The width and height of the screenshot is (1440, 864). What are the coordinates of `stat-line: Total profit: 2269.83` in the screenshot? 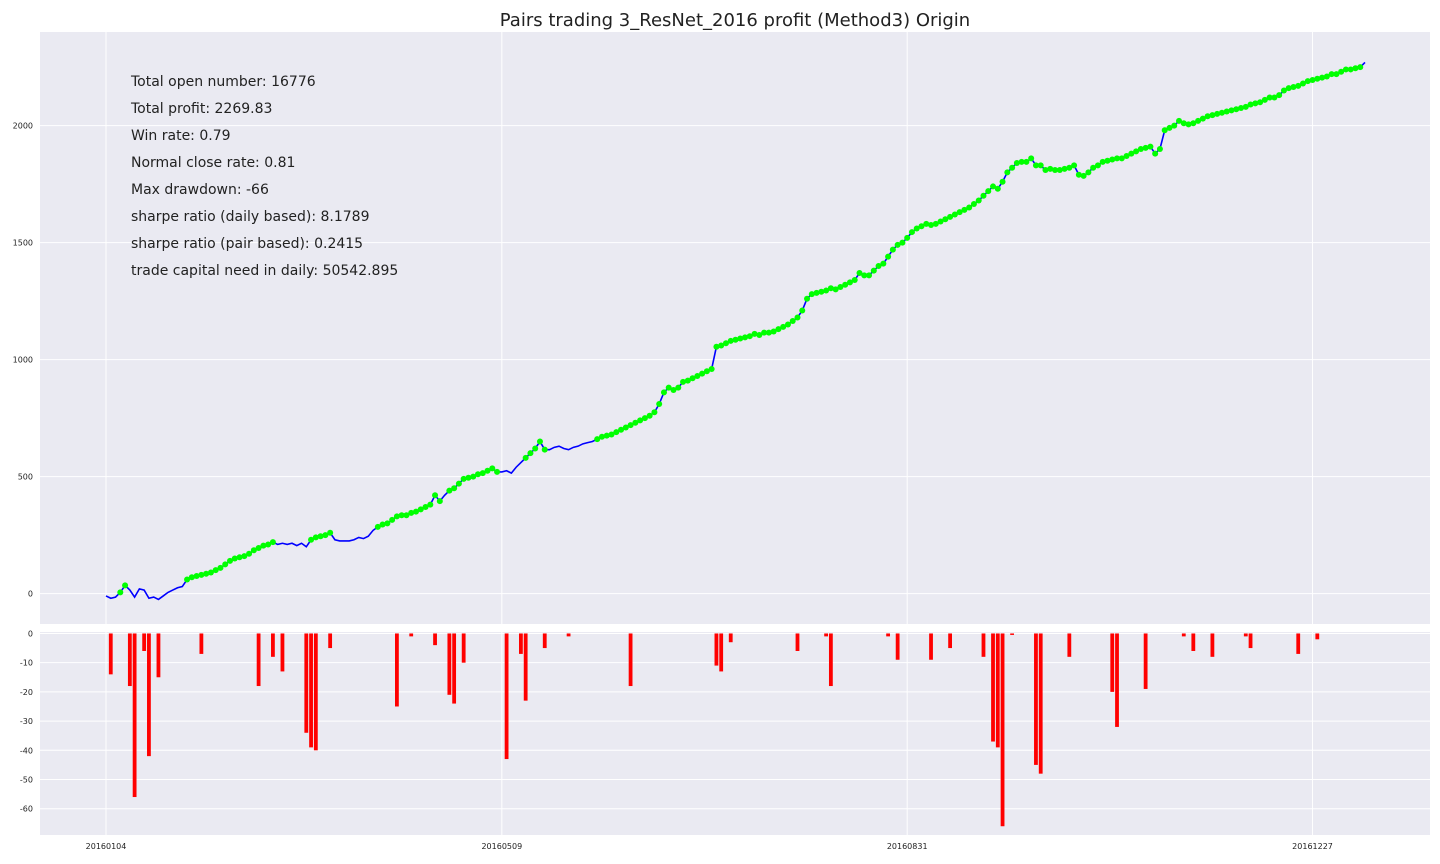 It's located at (201, 109).